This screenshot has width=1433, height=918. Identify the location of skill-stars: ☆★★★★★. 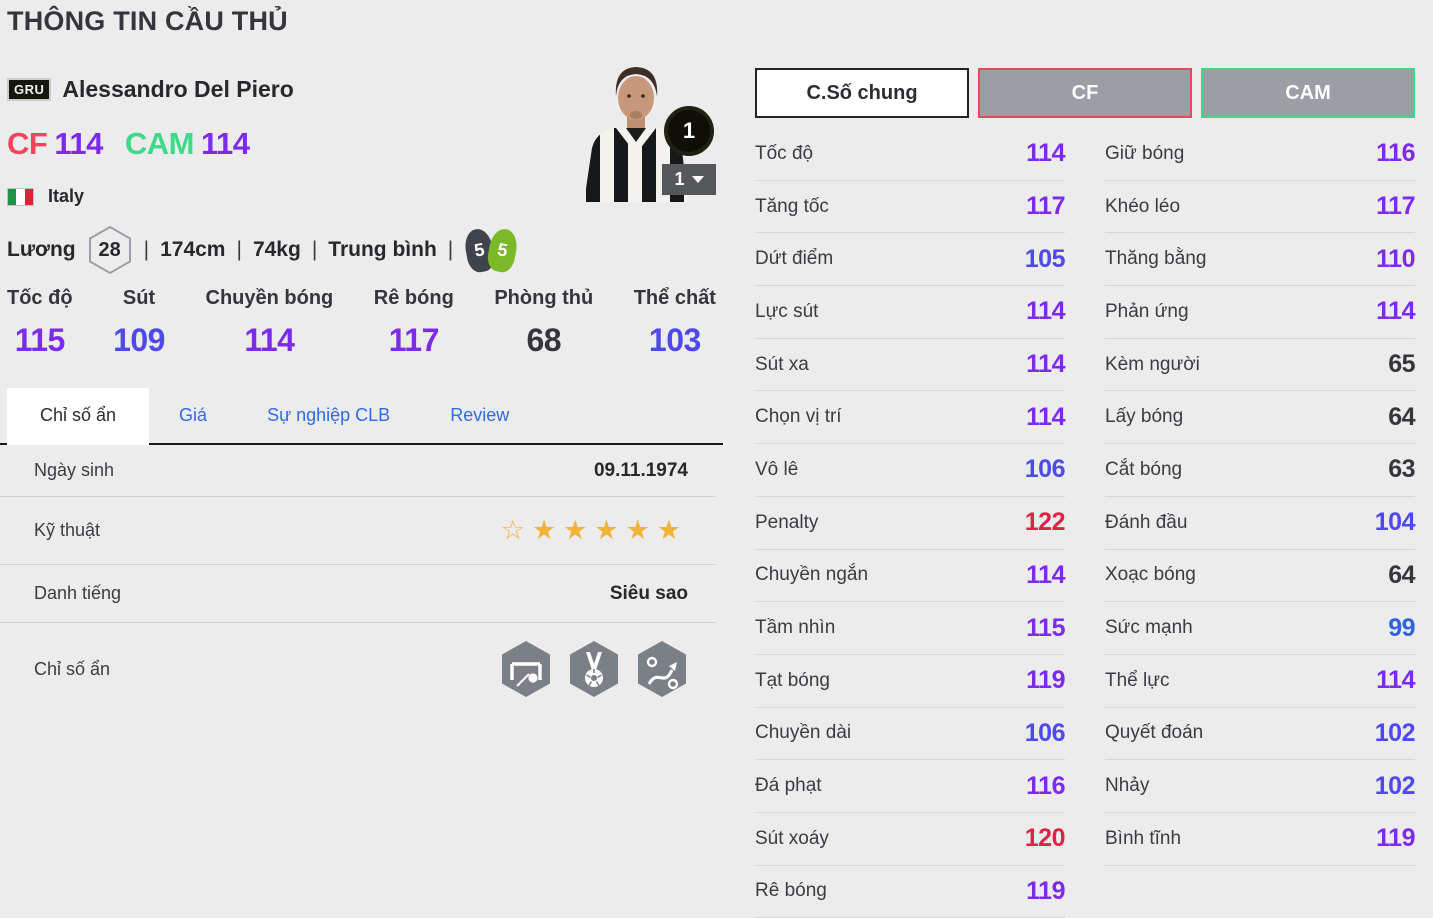
(594, 530).